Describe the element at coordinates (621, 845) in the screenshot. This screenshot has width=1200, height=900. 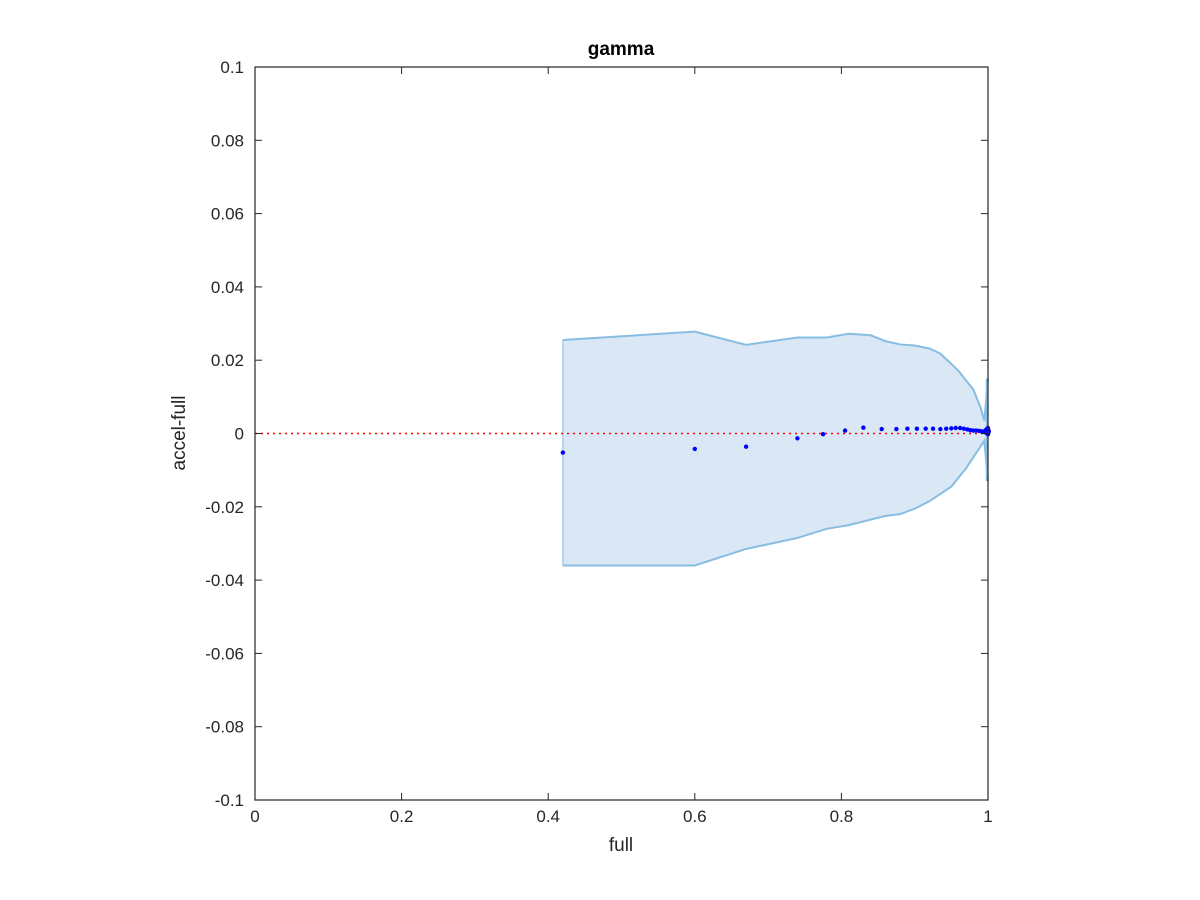
I see `x-axis-label: full` at that location.